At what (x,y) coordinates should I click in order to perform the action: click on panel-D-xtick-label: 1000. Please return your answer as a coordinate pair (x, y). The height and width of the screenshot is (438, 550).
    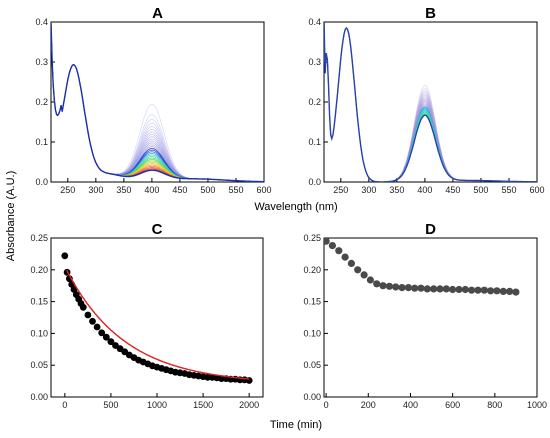
    Looking at the image, I should click on (537, 405).